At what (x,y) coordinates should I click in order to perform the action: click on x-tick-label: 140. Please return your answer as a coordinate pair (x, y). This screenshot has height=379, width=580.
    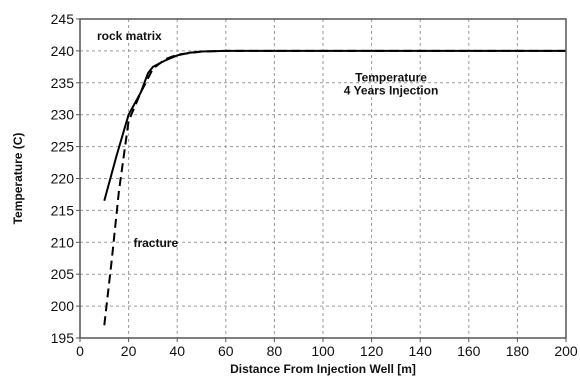
    Looking at the image, I should click on (421, 351).